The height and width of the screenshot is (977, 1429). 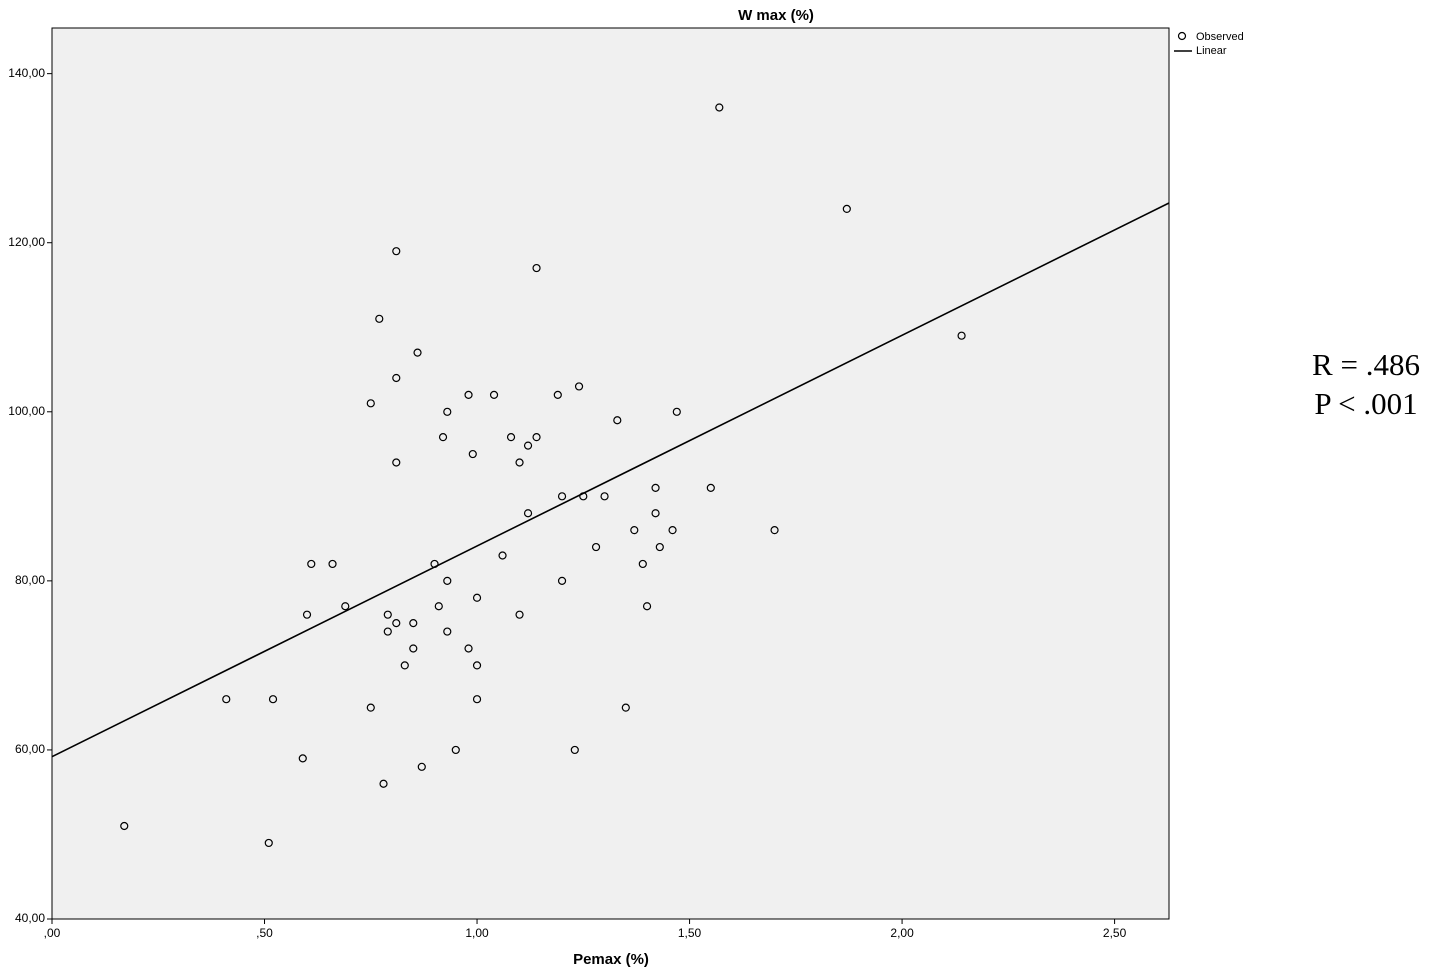 What do you see at coordinates (264, 933) in the screenshot?
I see `x-tick-label: ,50` at bounding box center [264, 933].